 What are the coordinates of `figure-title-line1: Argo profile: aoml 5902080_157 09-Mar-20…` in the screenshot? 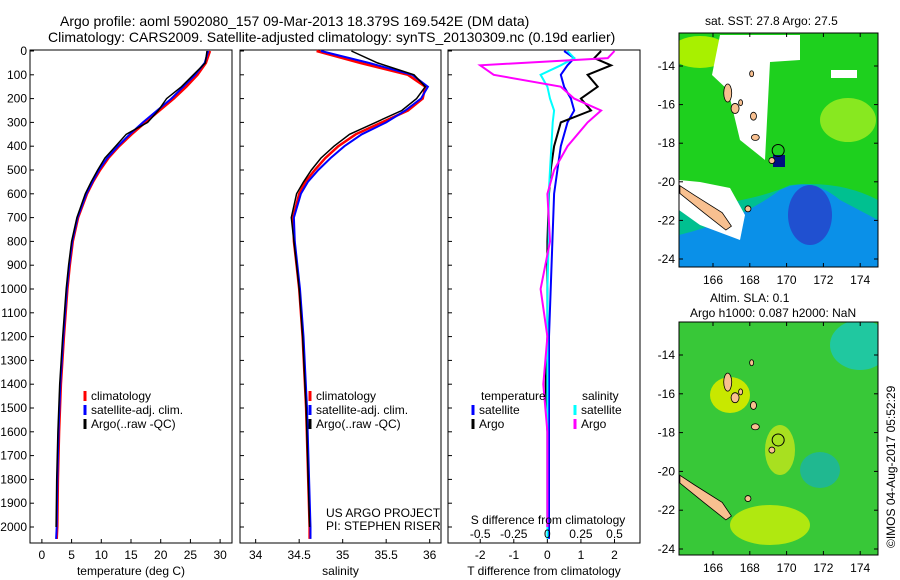 It's located at (295, 21).